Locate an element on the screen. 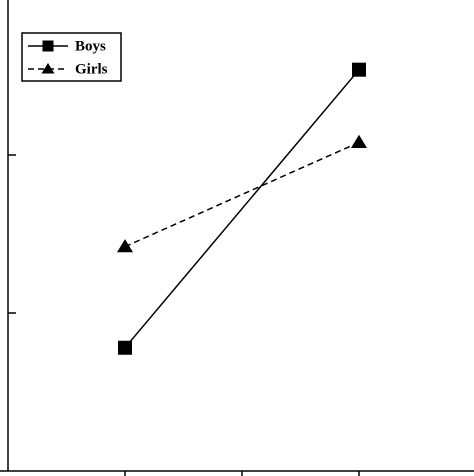 This screenshot has width=474, height=476. legend: Boys Girls is located at coordinates (71, 57).